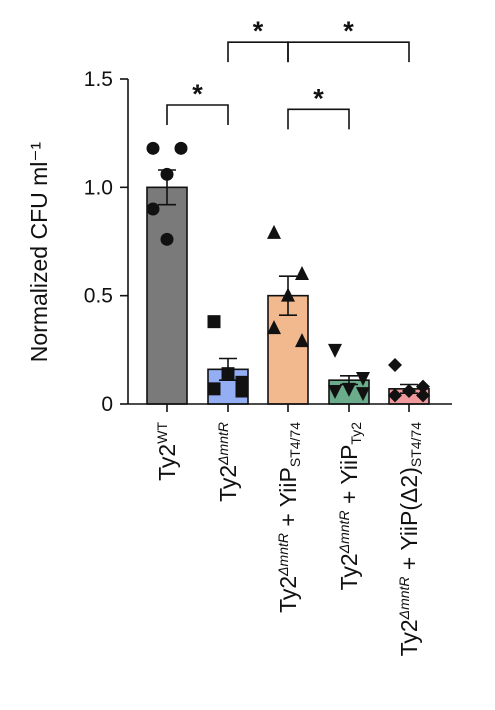 The height and width of the screenshot is (710, 495). Describe the element at coordinates (107, 404) in the screenshot. I see `y-tick-label: 0` at that location.